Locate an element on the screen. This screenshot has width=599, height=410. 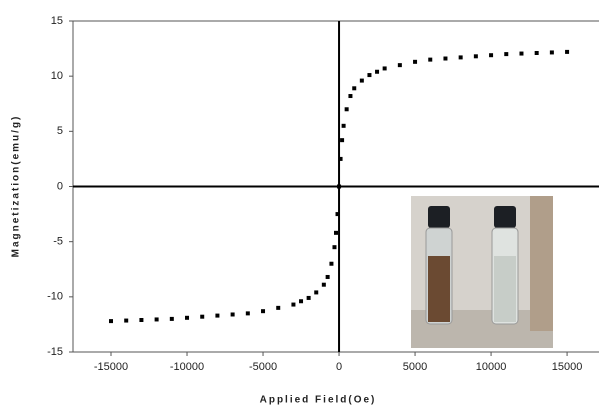
y-tick-label: 10 is located at coordinates (57, 76).